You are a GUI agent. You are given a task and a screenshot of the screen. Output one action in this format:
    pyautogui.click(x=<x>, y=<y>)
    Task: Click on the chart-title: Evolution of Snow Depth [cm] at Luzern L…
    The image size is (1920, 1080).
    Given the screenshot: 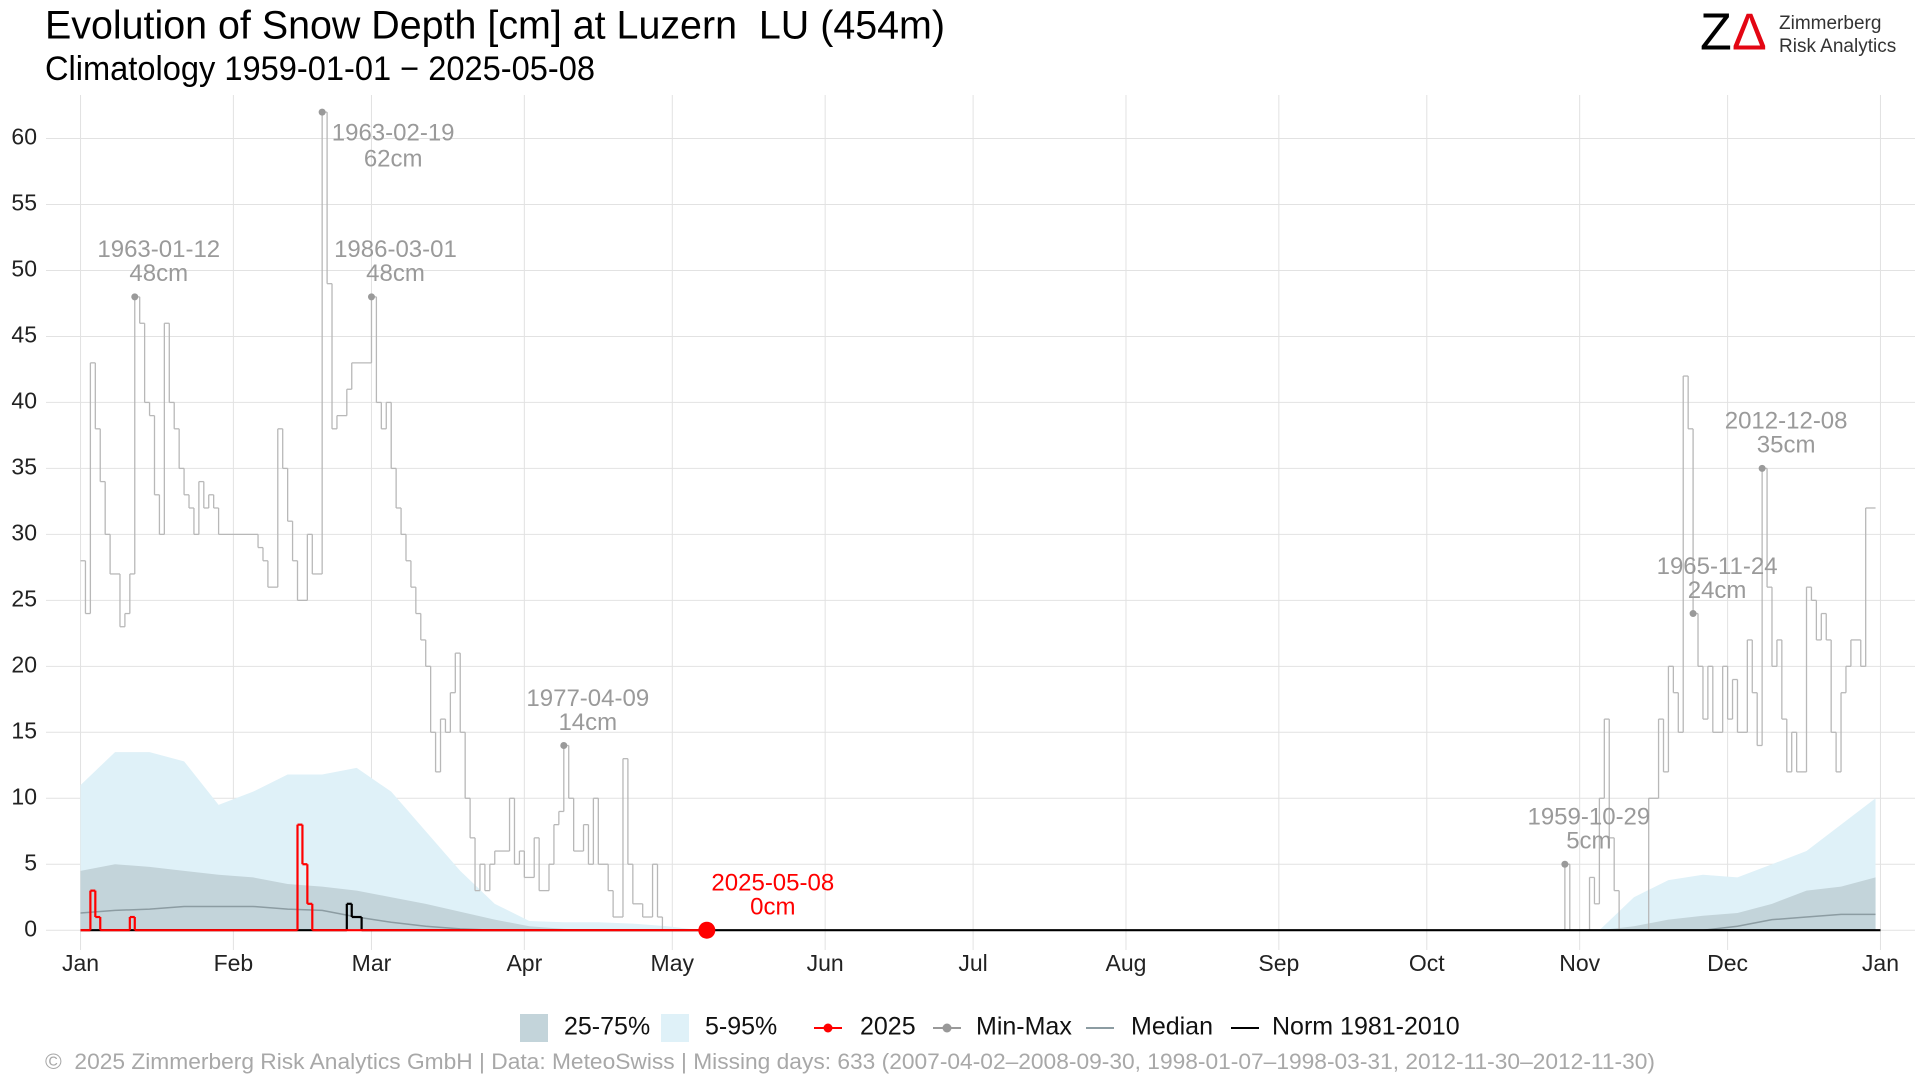 What is the action you would take?
    pyautogui.click(x=495, y=26)
    